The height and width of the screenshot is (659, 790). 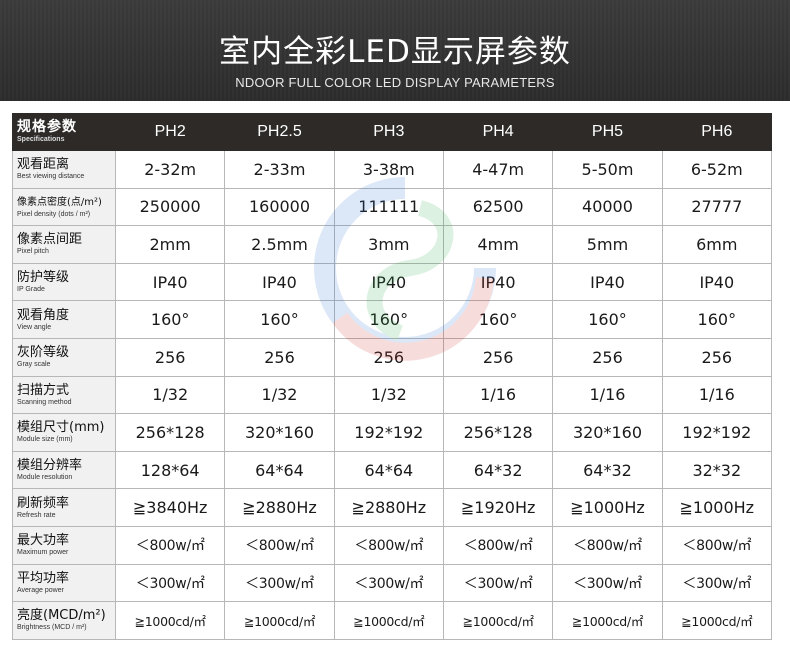 What do you see at coordinates (279, 395) in the screenshot?
I see `value-cell: 1/32` at bounding box center [279, 395].